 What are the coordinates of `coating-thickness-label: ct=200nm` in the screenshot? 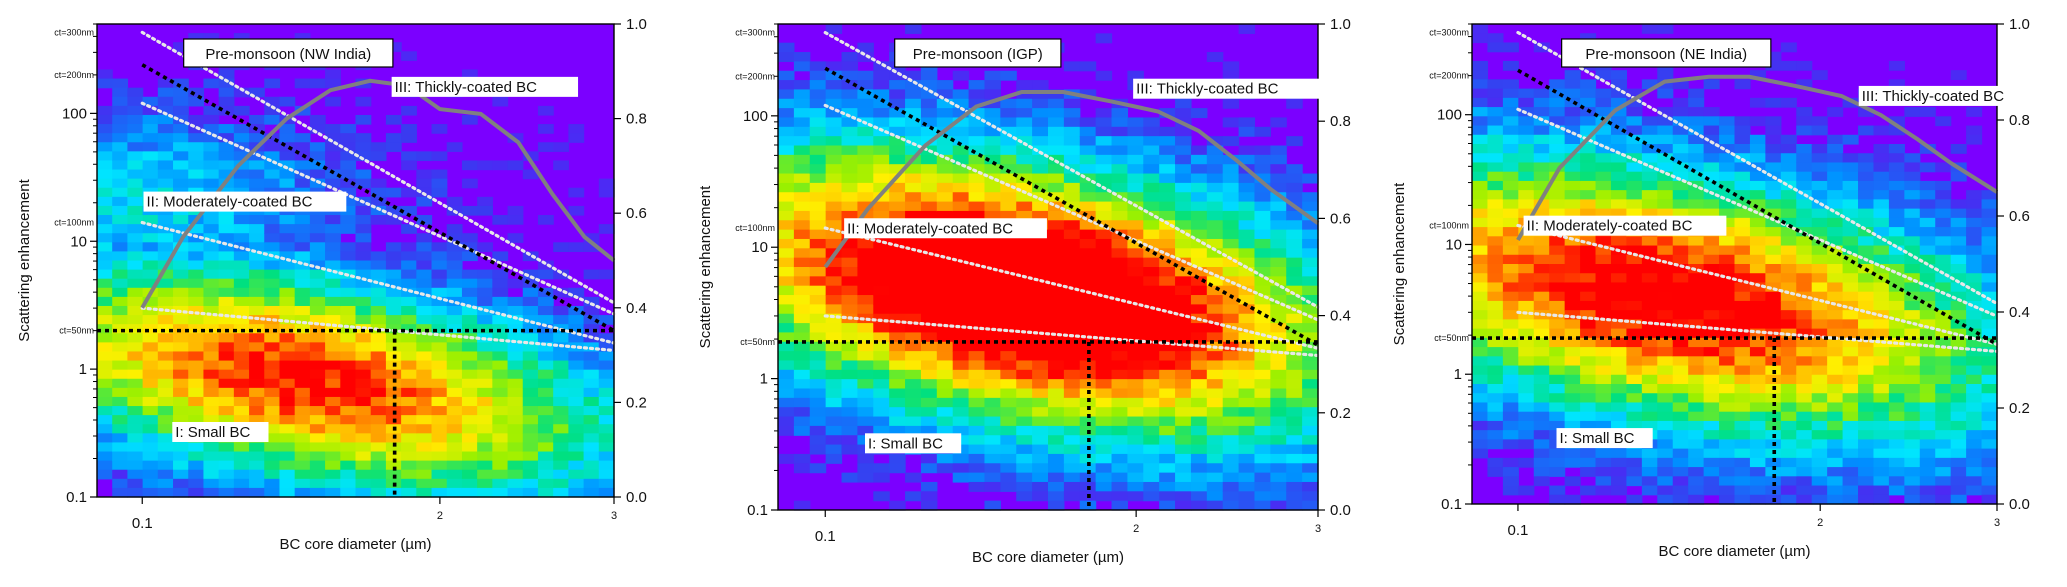 It's located at (755, 76).